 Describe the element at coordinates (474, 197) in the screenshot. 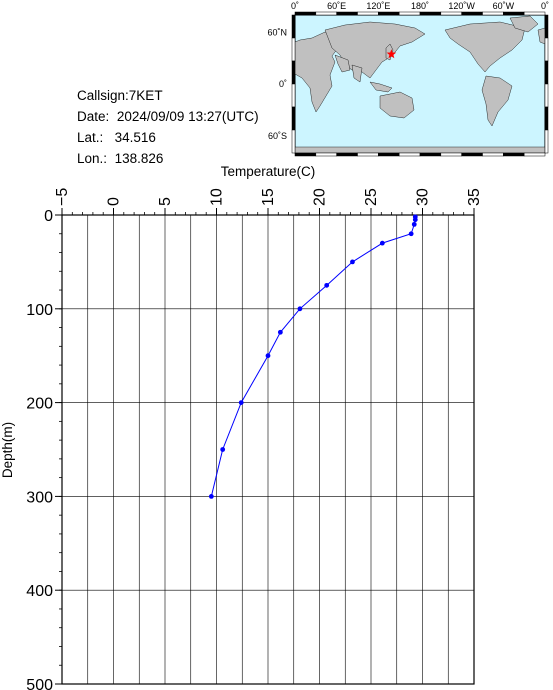

I see `x-tick-label: 35` at that location.